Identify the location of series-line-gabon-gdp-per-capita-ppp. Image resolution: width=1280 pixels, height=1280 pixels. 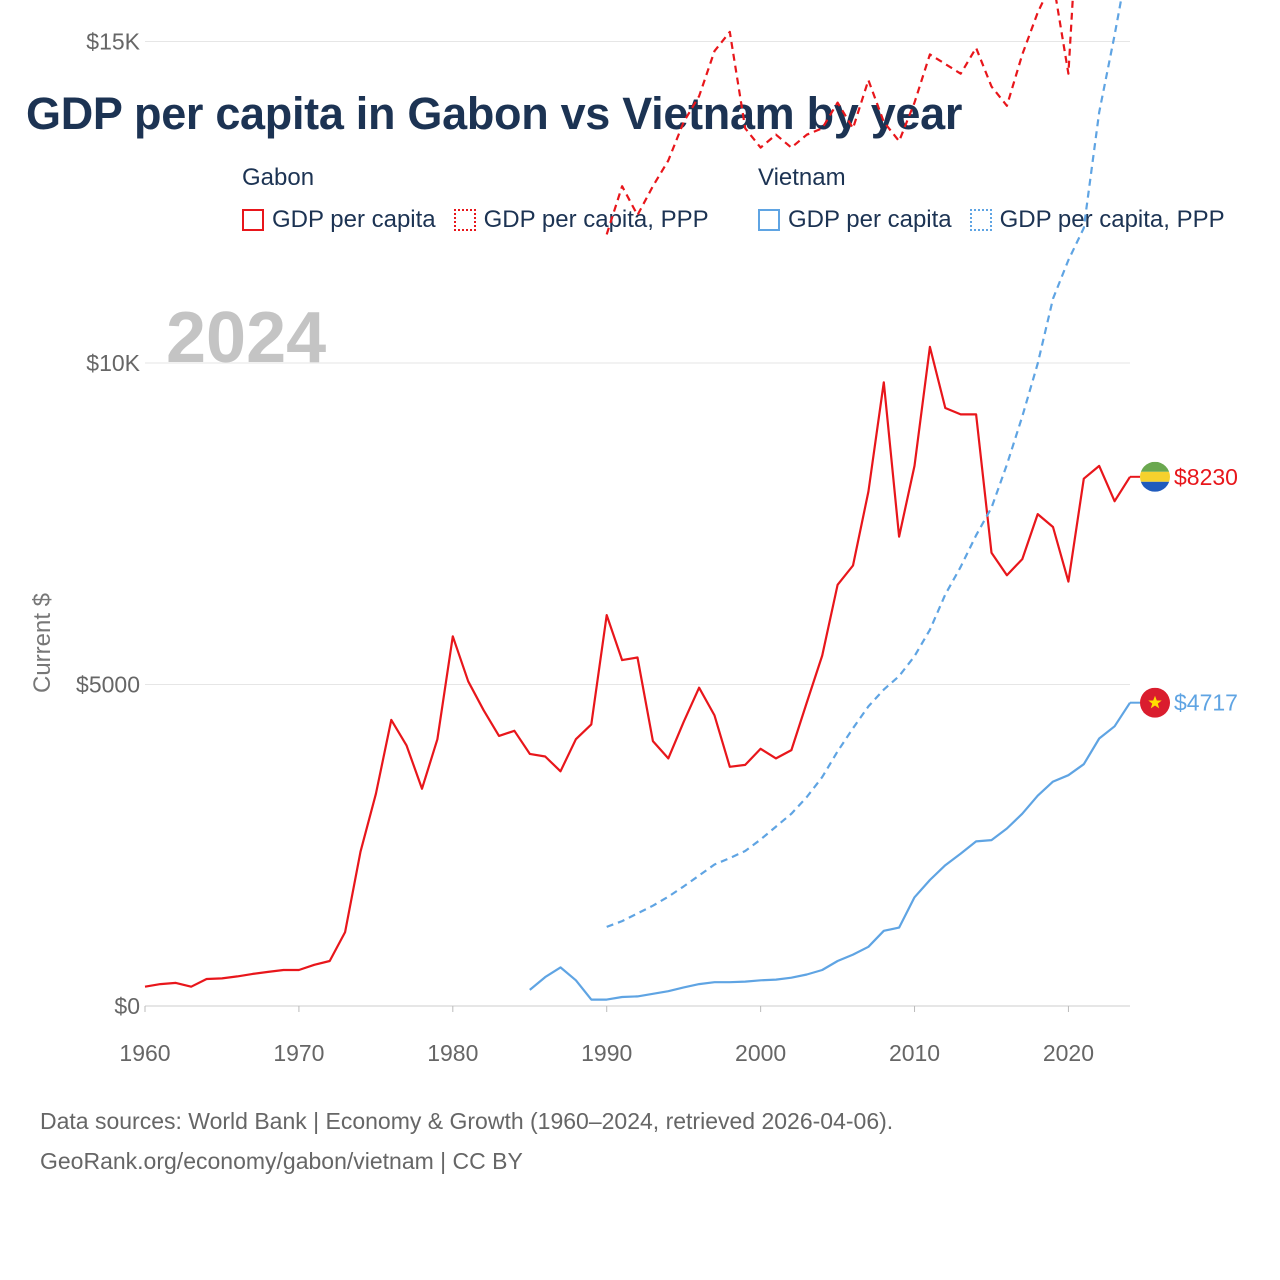
(839, 117).